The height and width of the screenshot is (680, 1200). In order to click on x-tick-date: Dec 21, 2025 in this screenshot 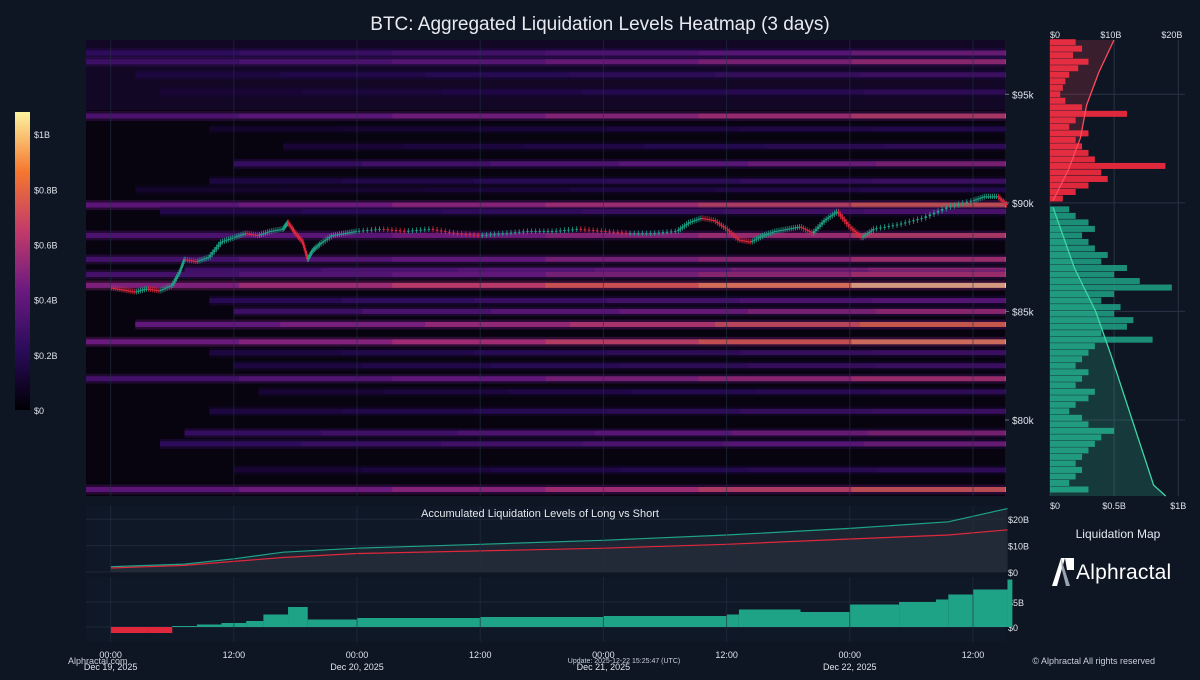, I will do `click(604, 667)`.